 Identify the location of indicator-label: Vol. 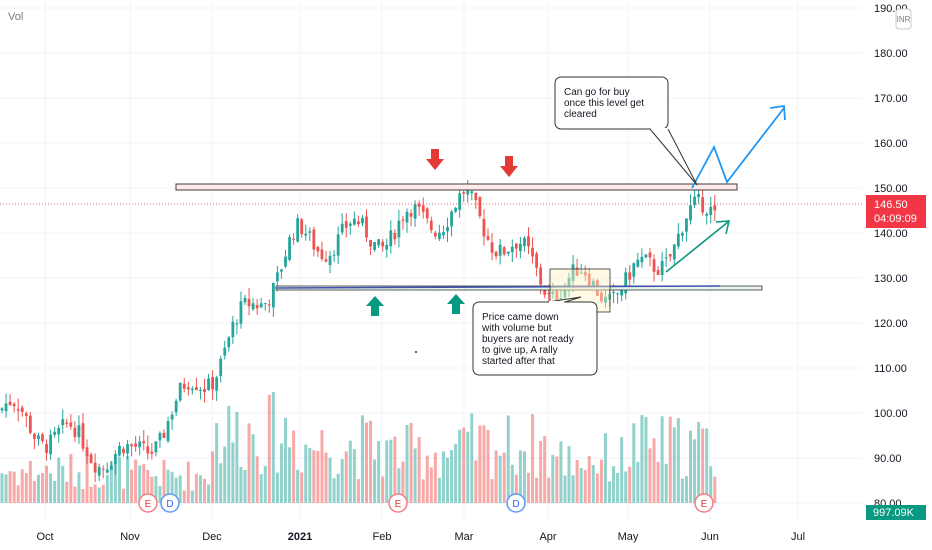
(15, 17).